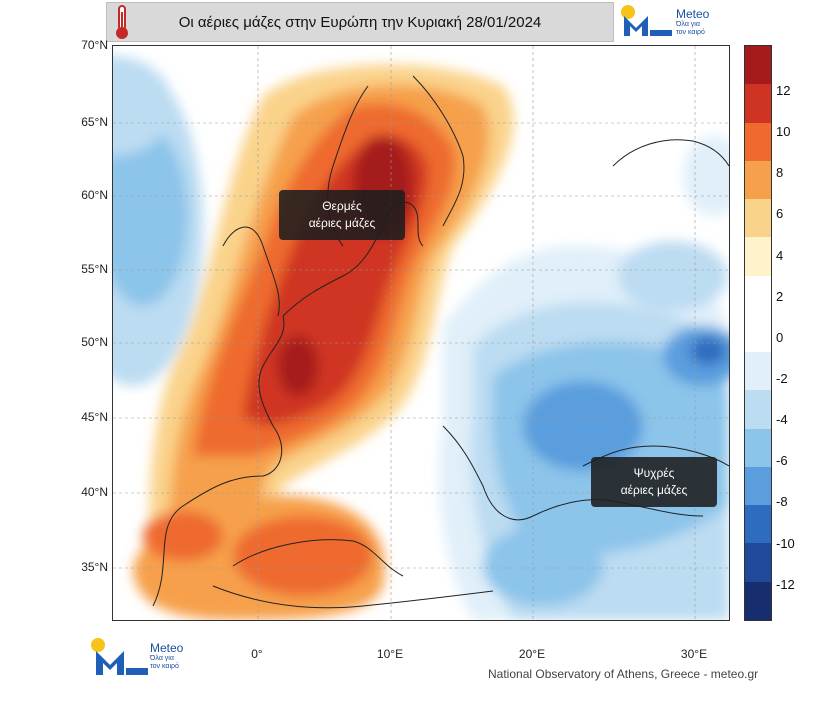  I want to click on colorbar-label-8: 8, so click(780, 172).